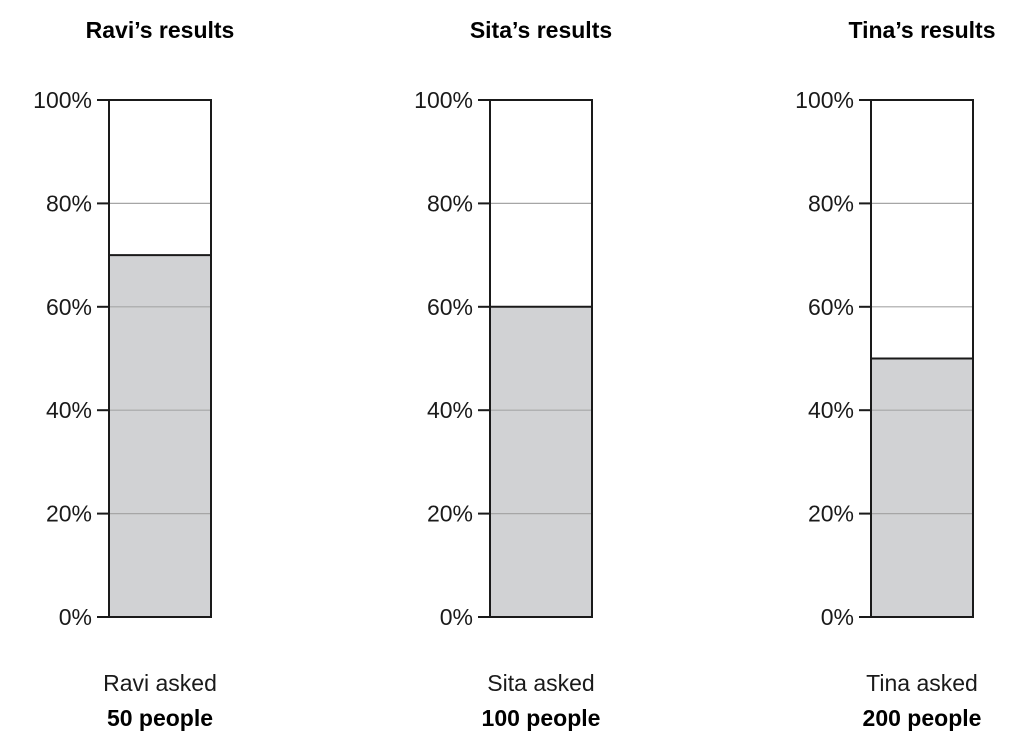 The width and height of the screenshot is (1019, 731). Describe the element at coordinates (160, 718) in the screenshot. I see `caption-line2: 50 people` at that location.